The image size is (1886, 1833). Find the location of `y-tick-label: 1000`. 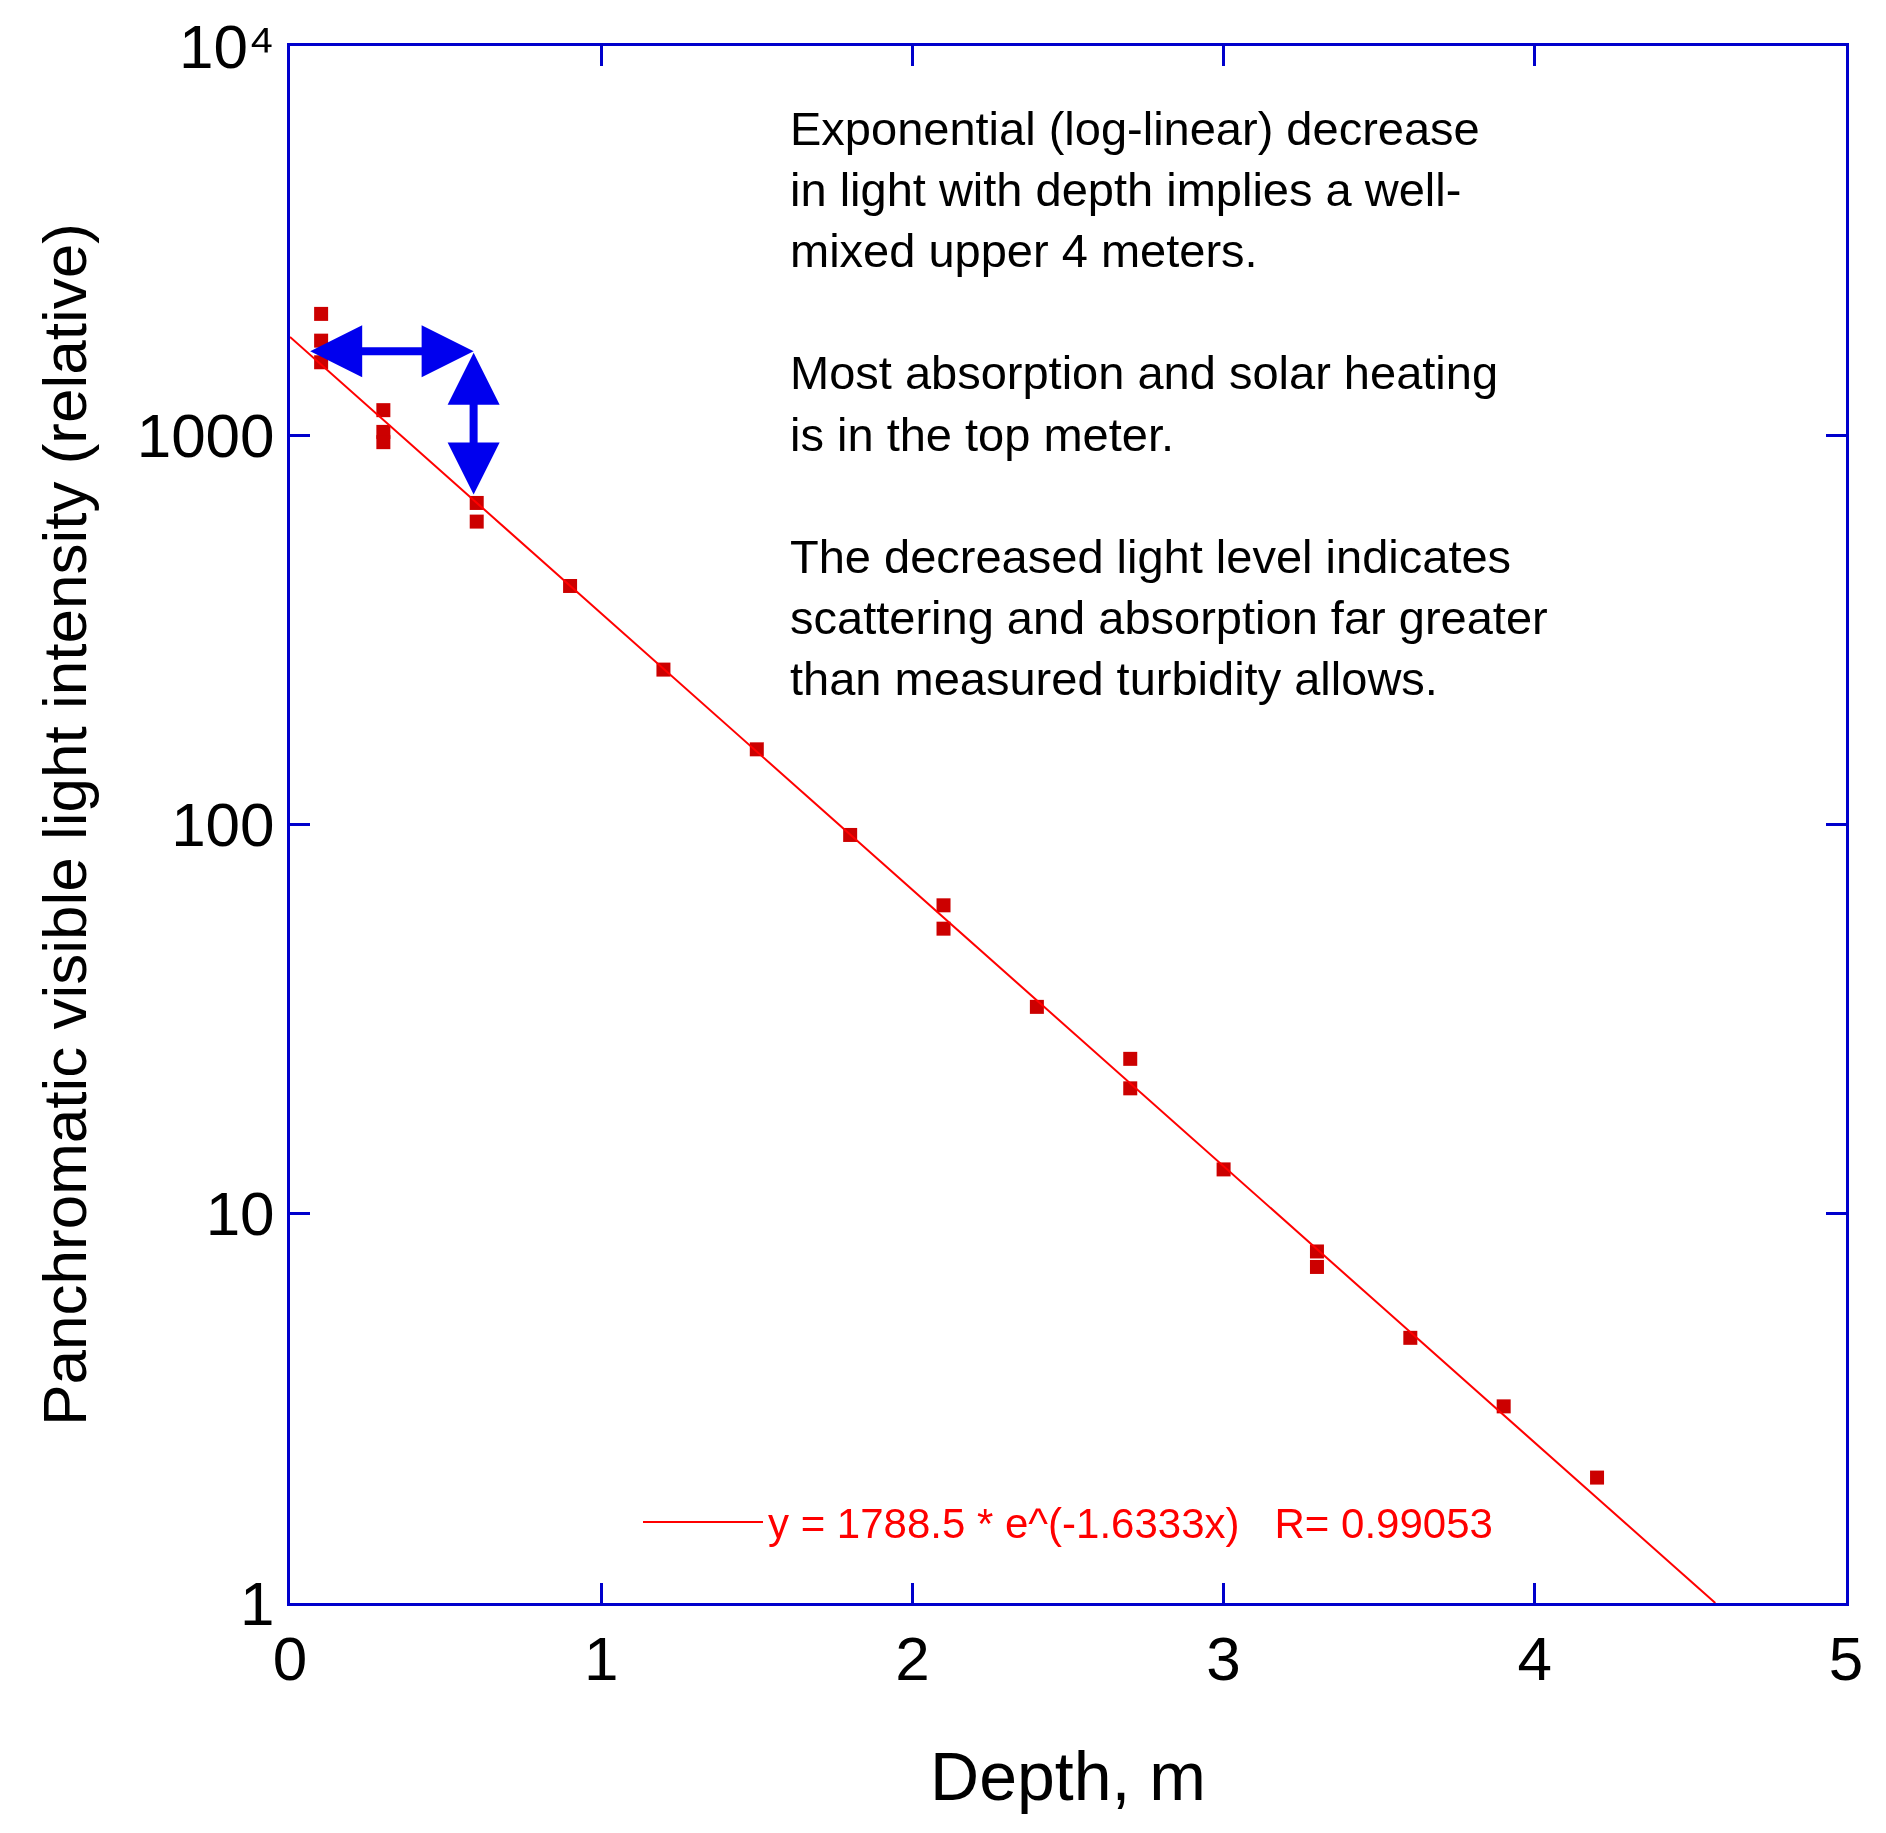

y-tick-label: 1000 is located at coordinates (205, 435).